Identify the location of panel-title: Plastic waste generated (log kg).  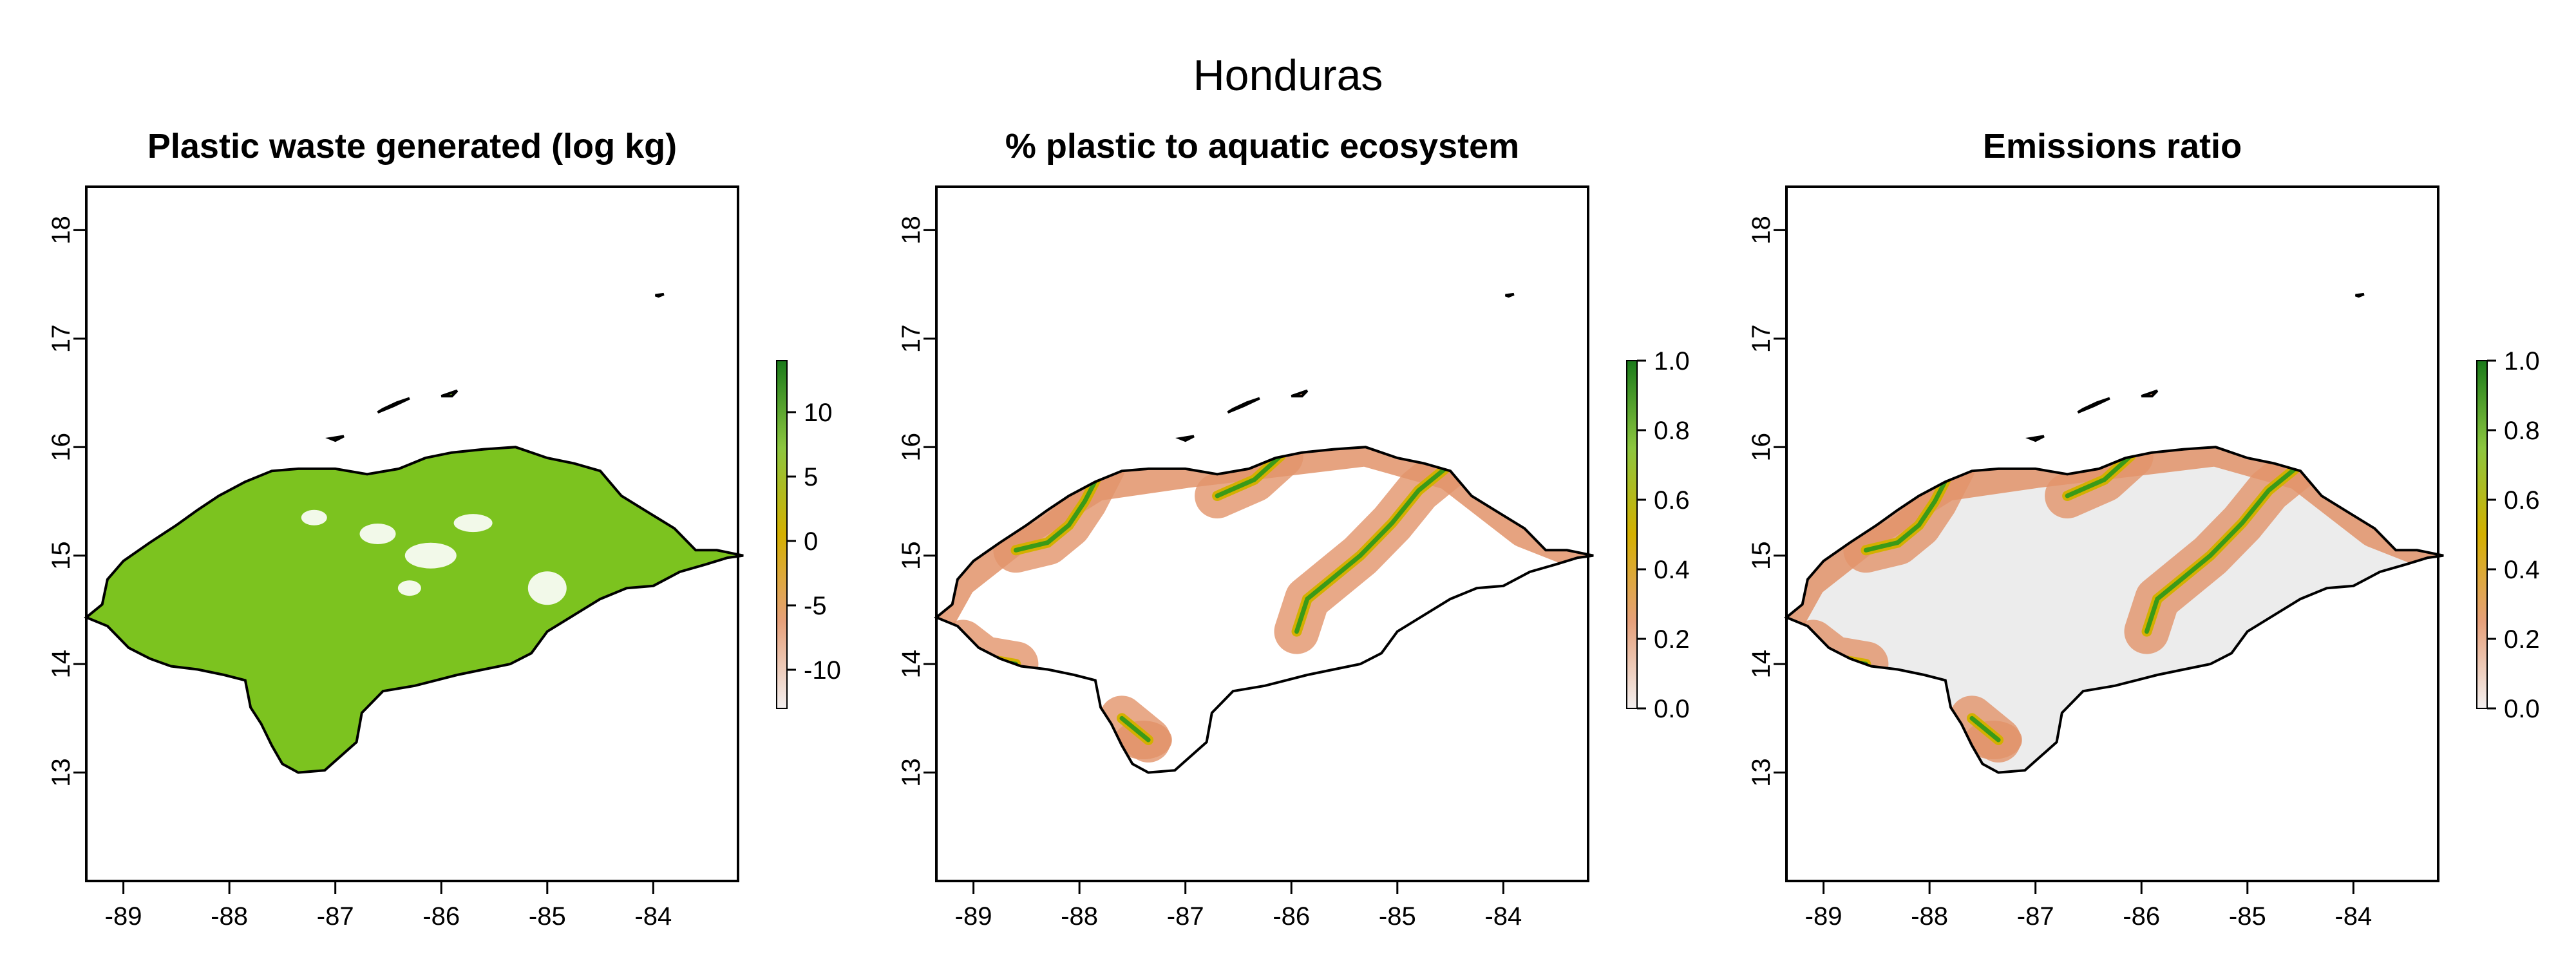
(412, 147).